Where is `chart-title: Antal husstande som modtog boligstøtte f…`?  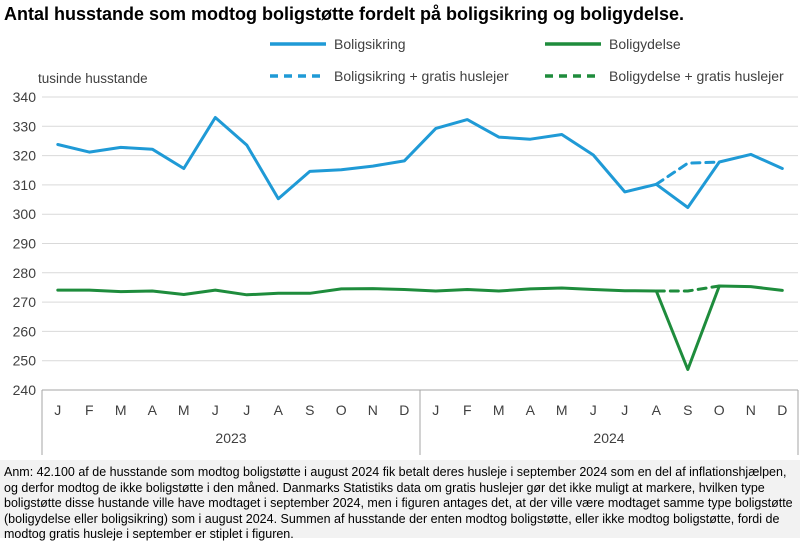
chart-title: Antal husstande som modtog boligstøtte f… is located at coordinates (344, 14).